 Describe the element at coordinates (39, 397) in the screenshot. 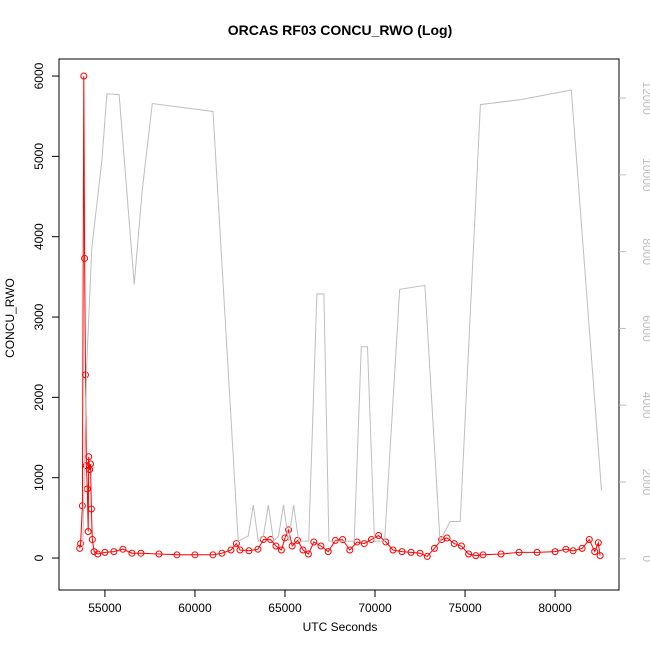

I see `y-tick-label: 2000` at that location.